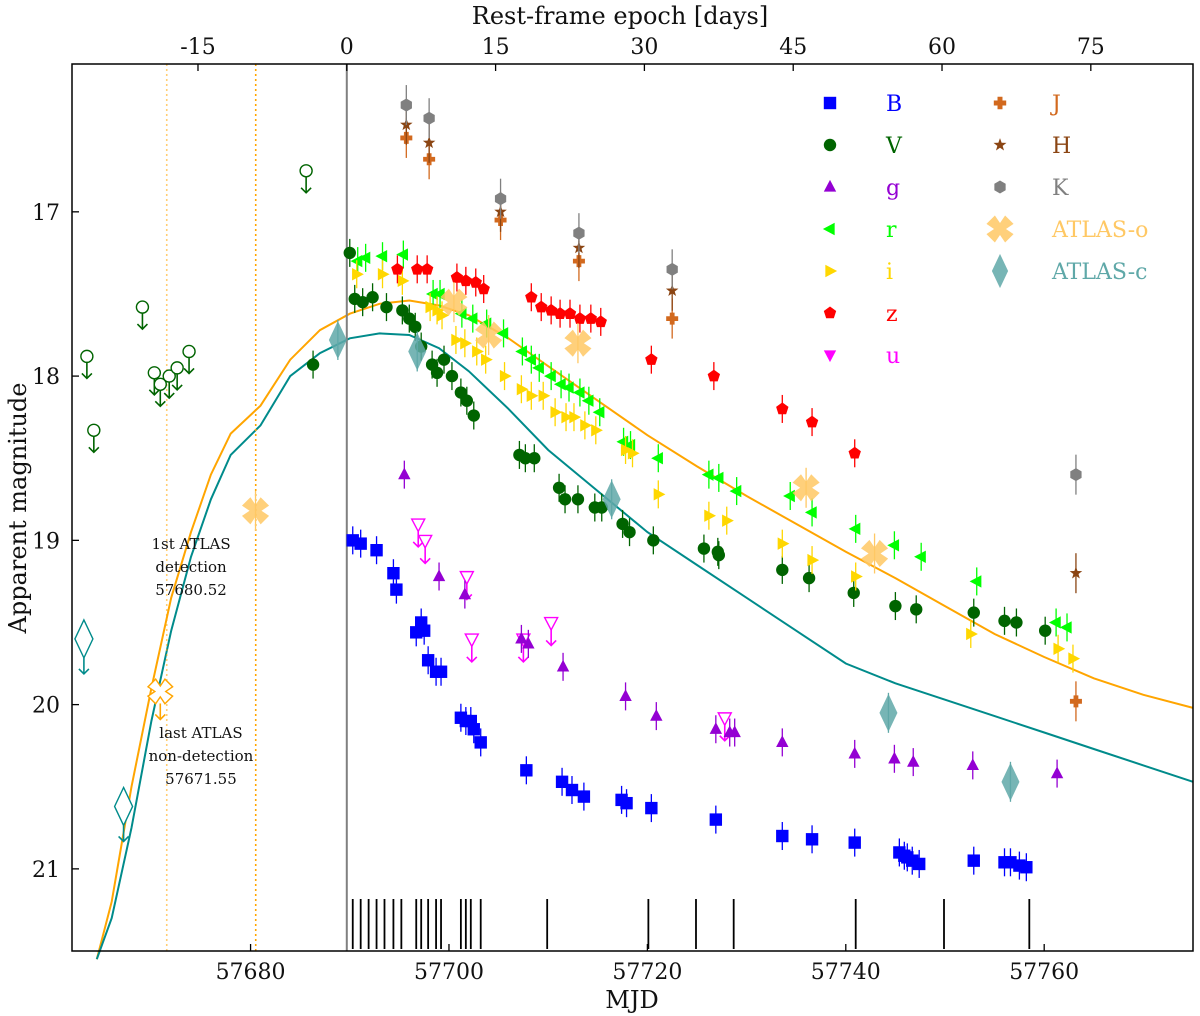  Describe the element at coordinates (496, 47) in the screenshot. I see `top-tick-label: 15` at that location.